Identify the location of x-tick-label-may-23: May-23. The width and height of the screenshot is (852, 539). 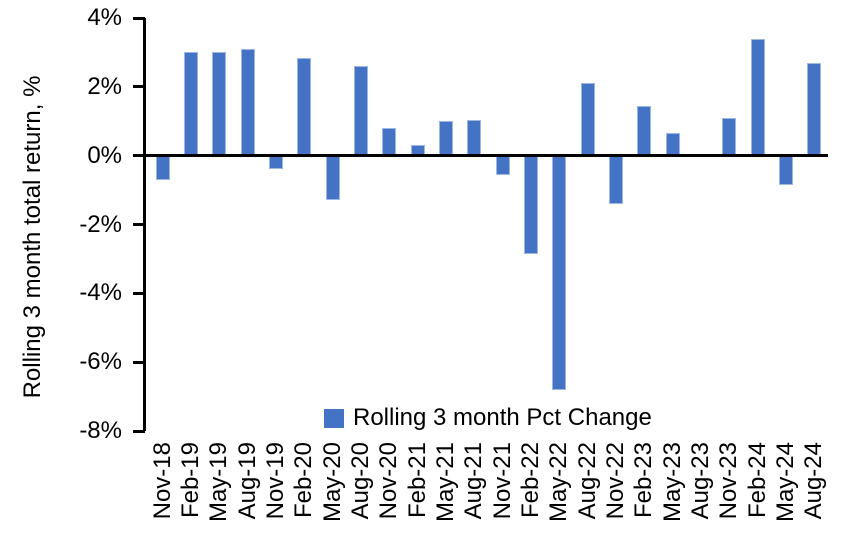
(672, 482).